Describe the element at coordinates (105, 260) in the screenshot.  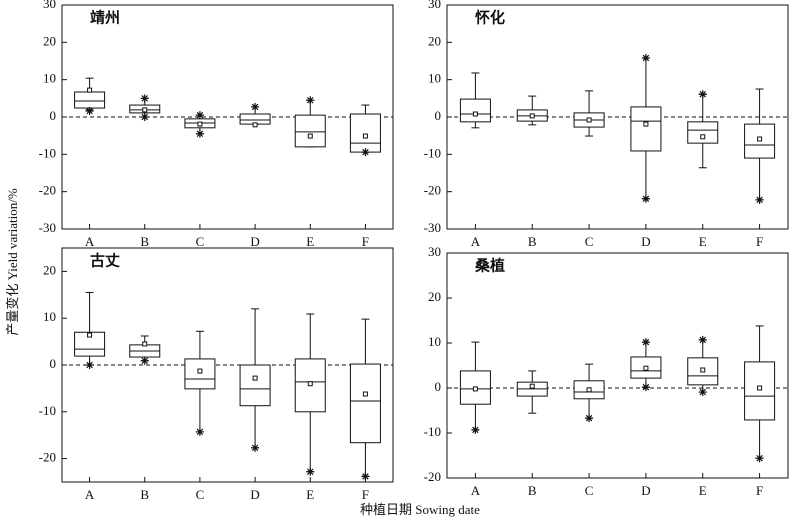
I see `panel-title: 古丈` at that location.